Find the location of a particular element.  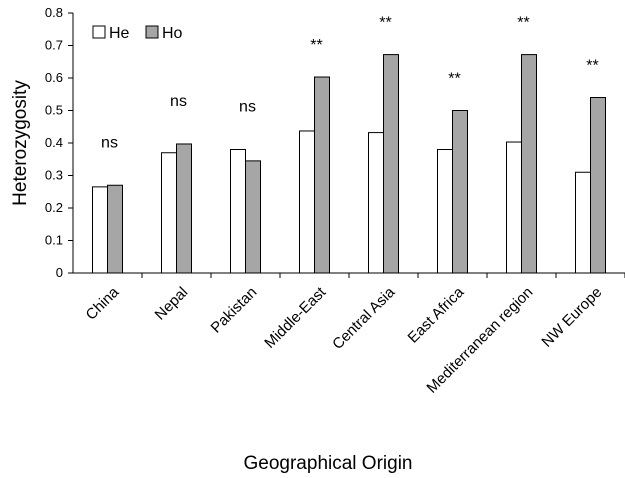

legend-swatch-ho is located at coordinates (152, 32).